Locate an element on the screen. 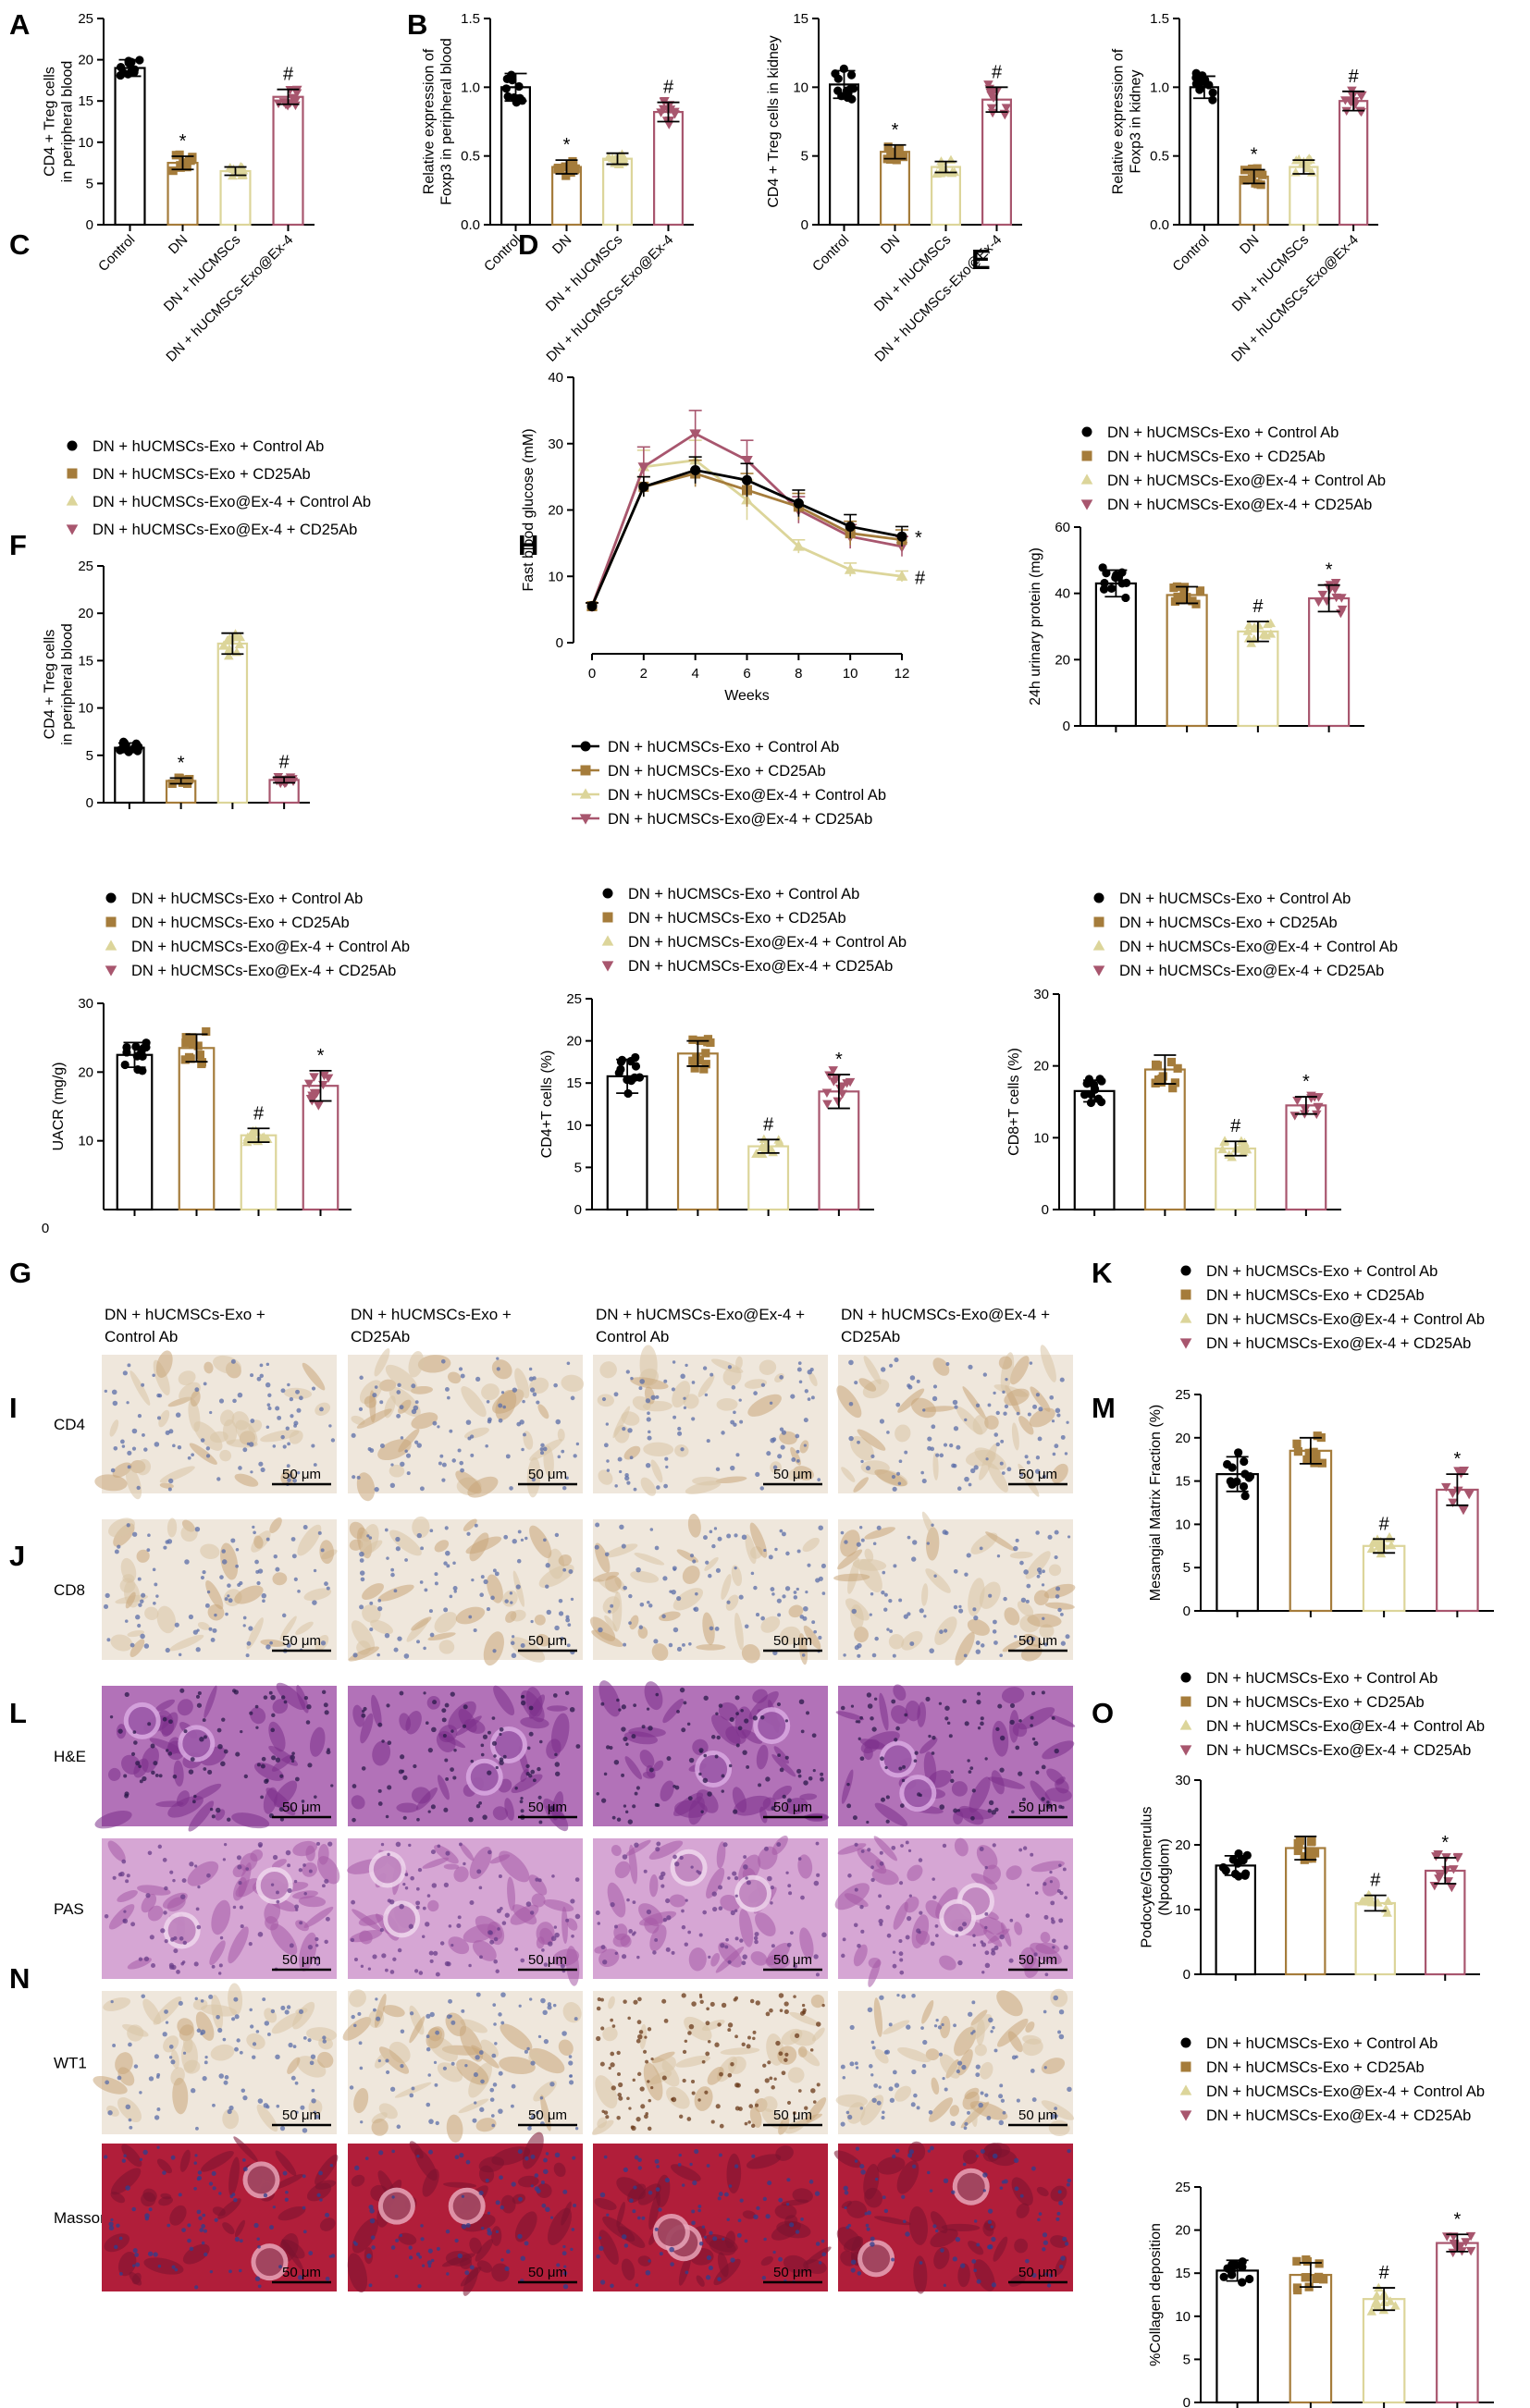  panel-letter-f: F is located at coordinates (18, 545).